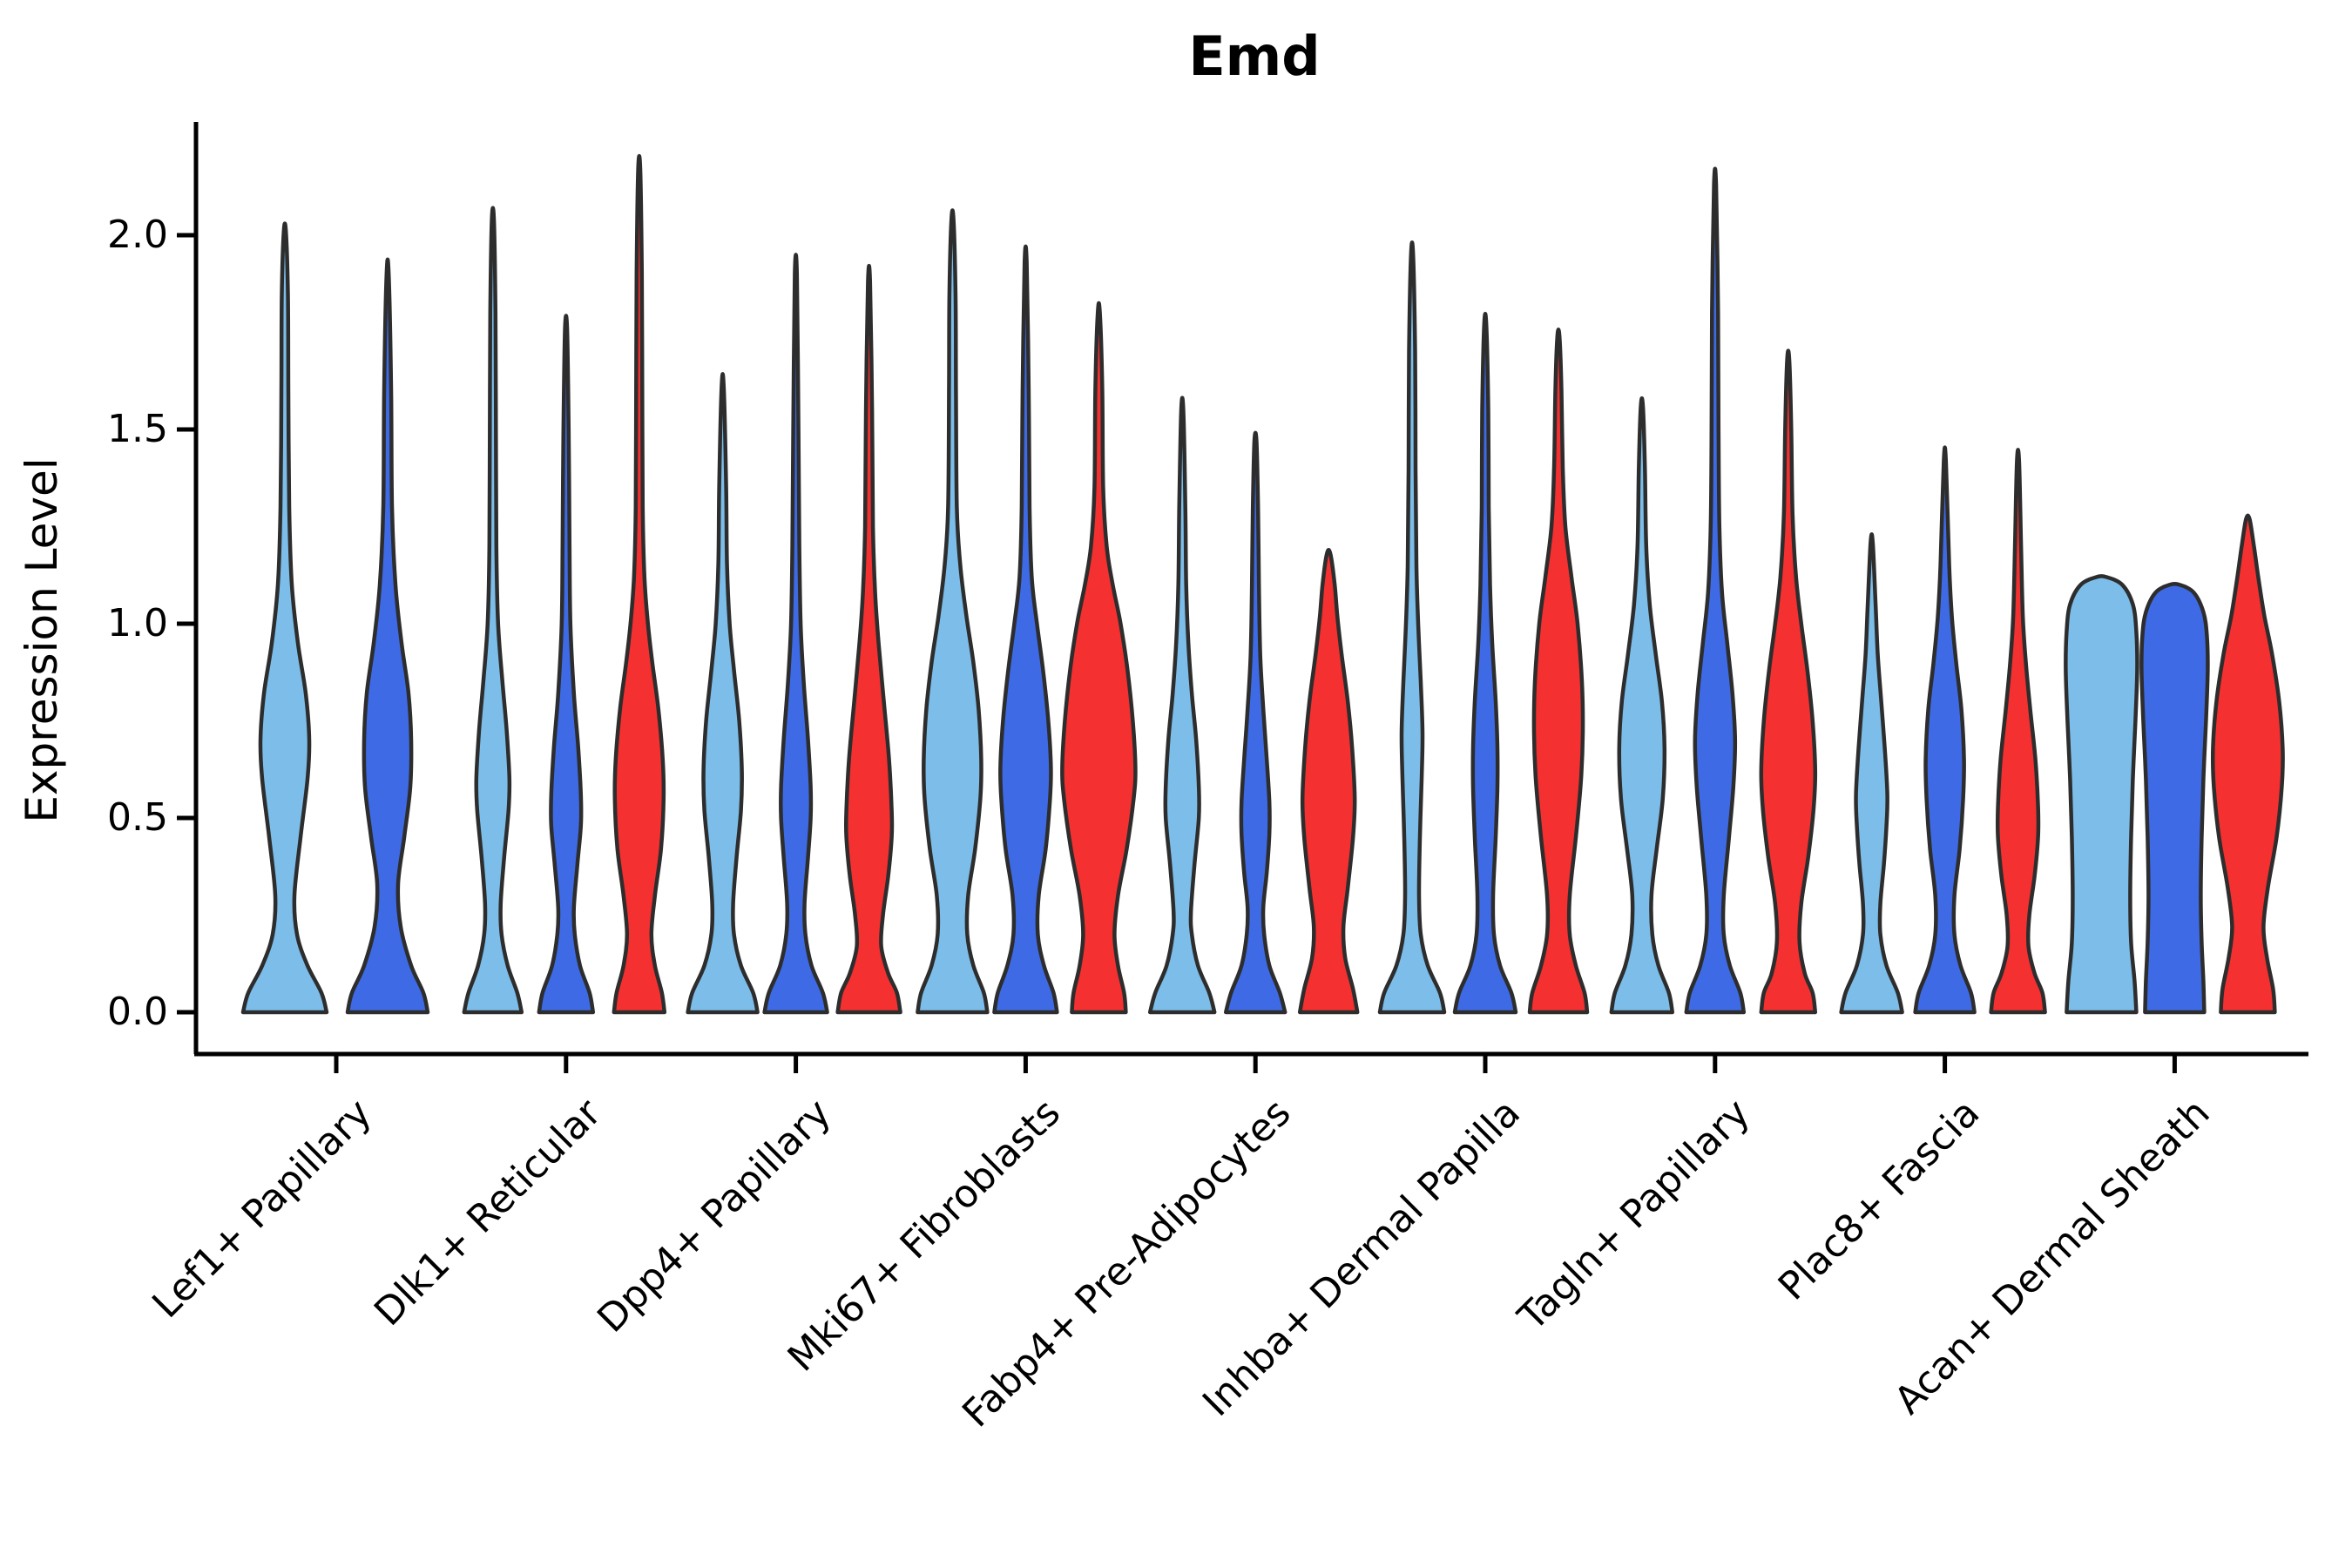 The image size is (2352, 1568). Describe the element at coordinates (1254, 56) in the screenshot. I see `chart-title: Emd` at that location.